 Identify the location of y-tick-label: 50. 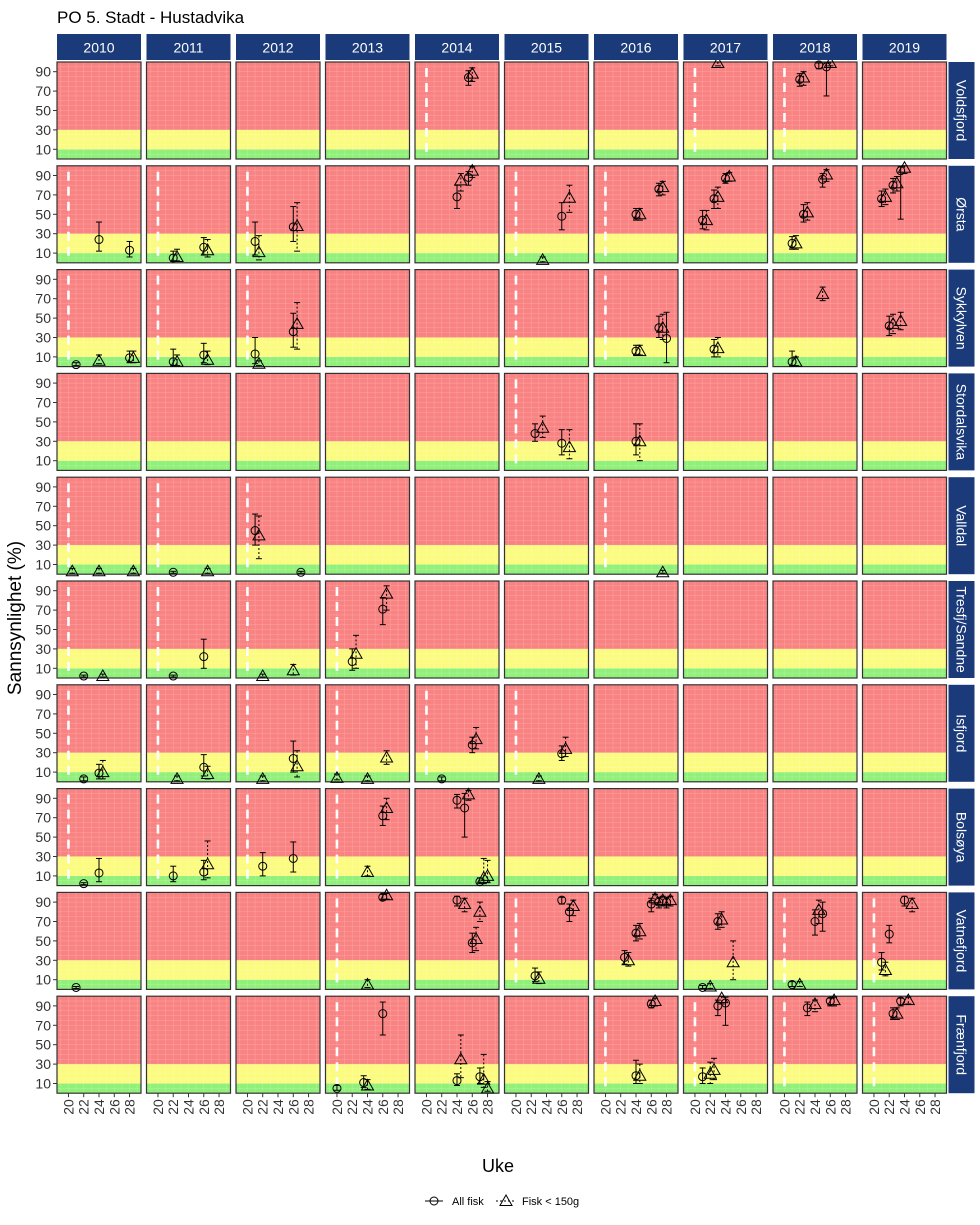
(43, 837).